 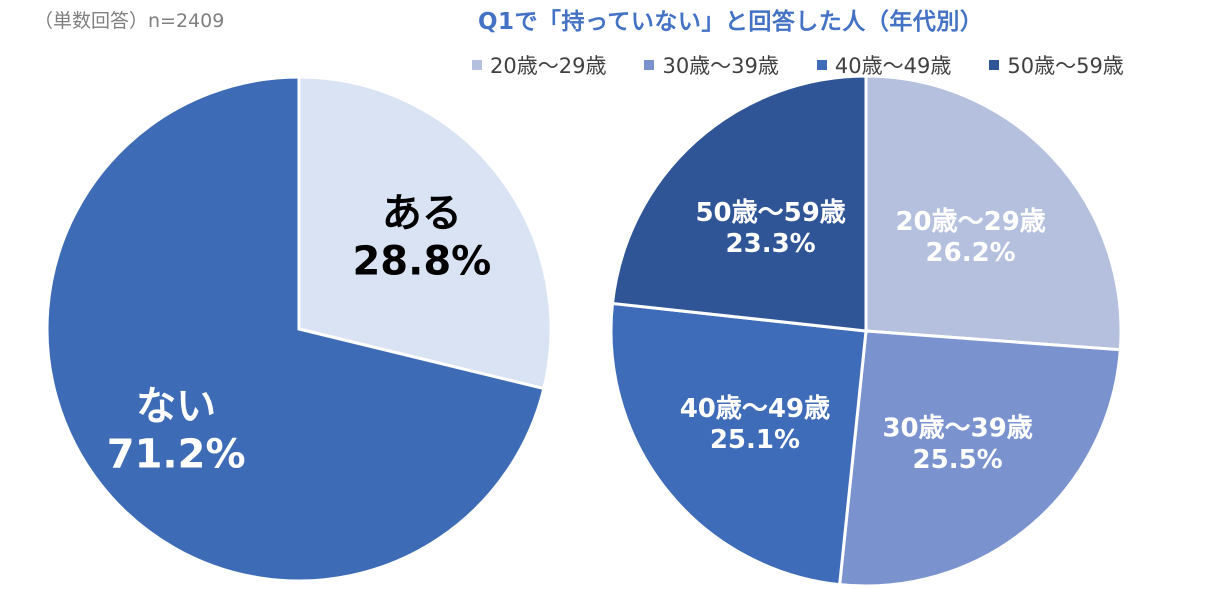 What do you see at coordinates (994, 65) in the screenshot?
I see `legend-swatch-50s` at bounding box center [994, 65].